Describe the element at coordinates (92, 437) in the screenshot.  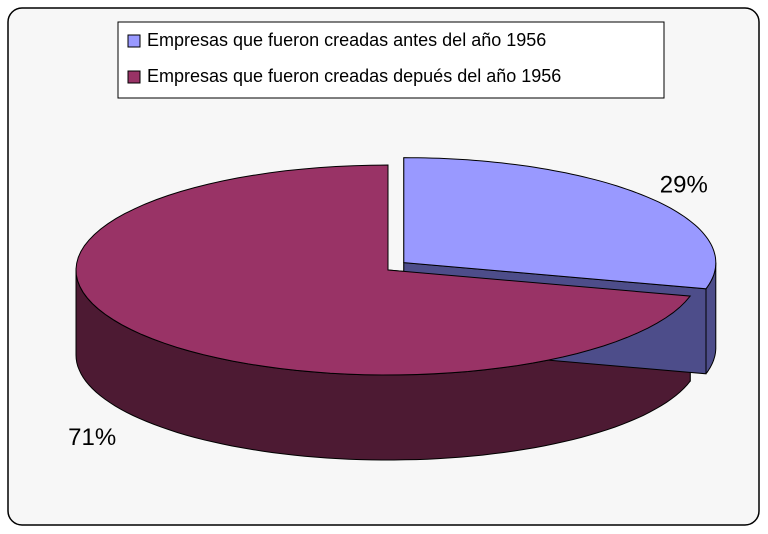
I see `data-label: 71%` at that location.